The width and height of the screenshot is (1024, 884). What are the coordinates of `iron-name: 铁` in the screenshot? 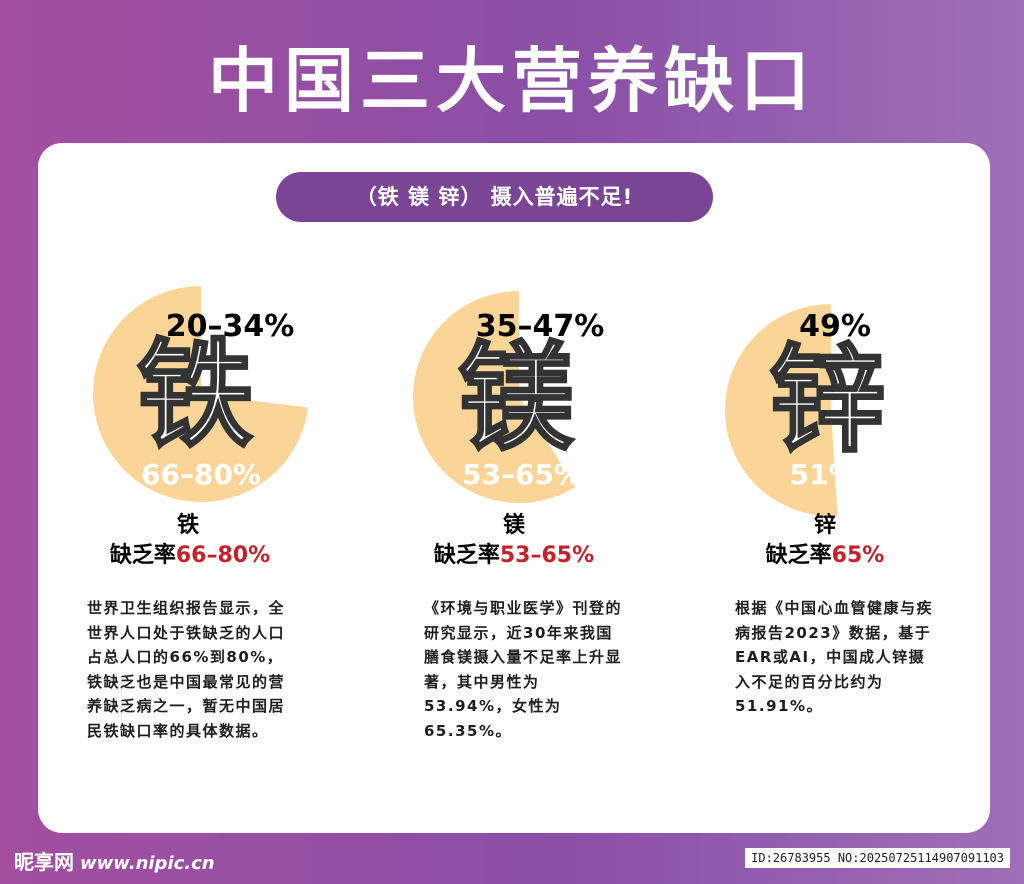 It's located at (187, 525).